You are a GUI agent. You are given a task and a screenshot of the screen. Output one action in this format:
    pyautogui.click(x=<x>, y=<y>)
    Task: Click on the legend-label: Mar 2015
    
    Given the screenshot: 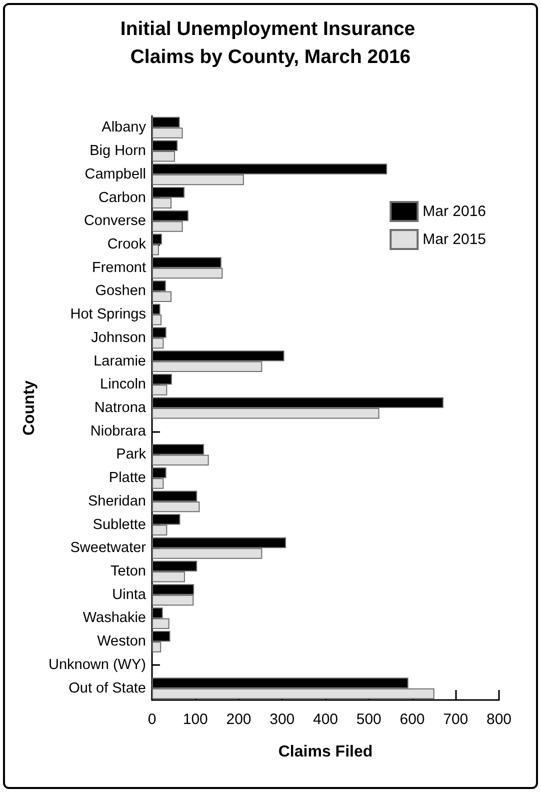 What is the action you would take?
    pyautogui.click(x=454, y=239)
    